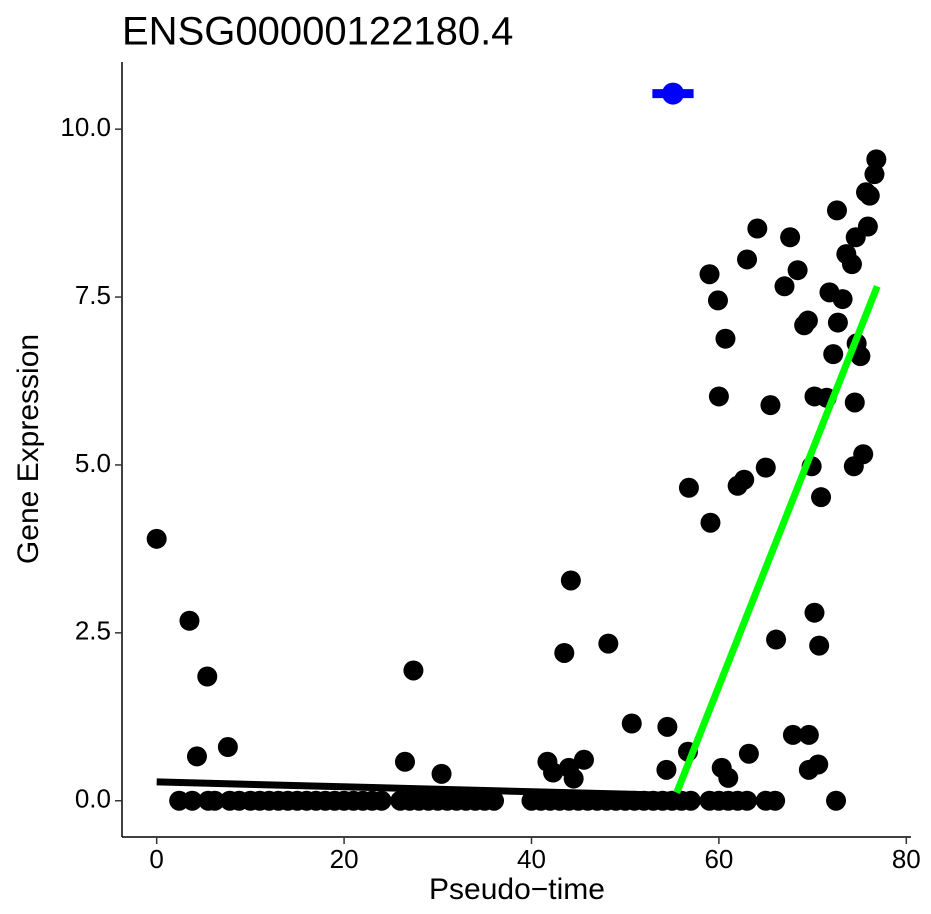  I want to click on y-tick-label: 2.5, so click(93, 631).